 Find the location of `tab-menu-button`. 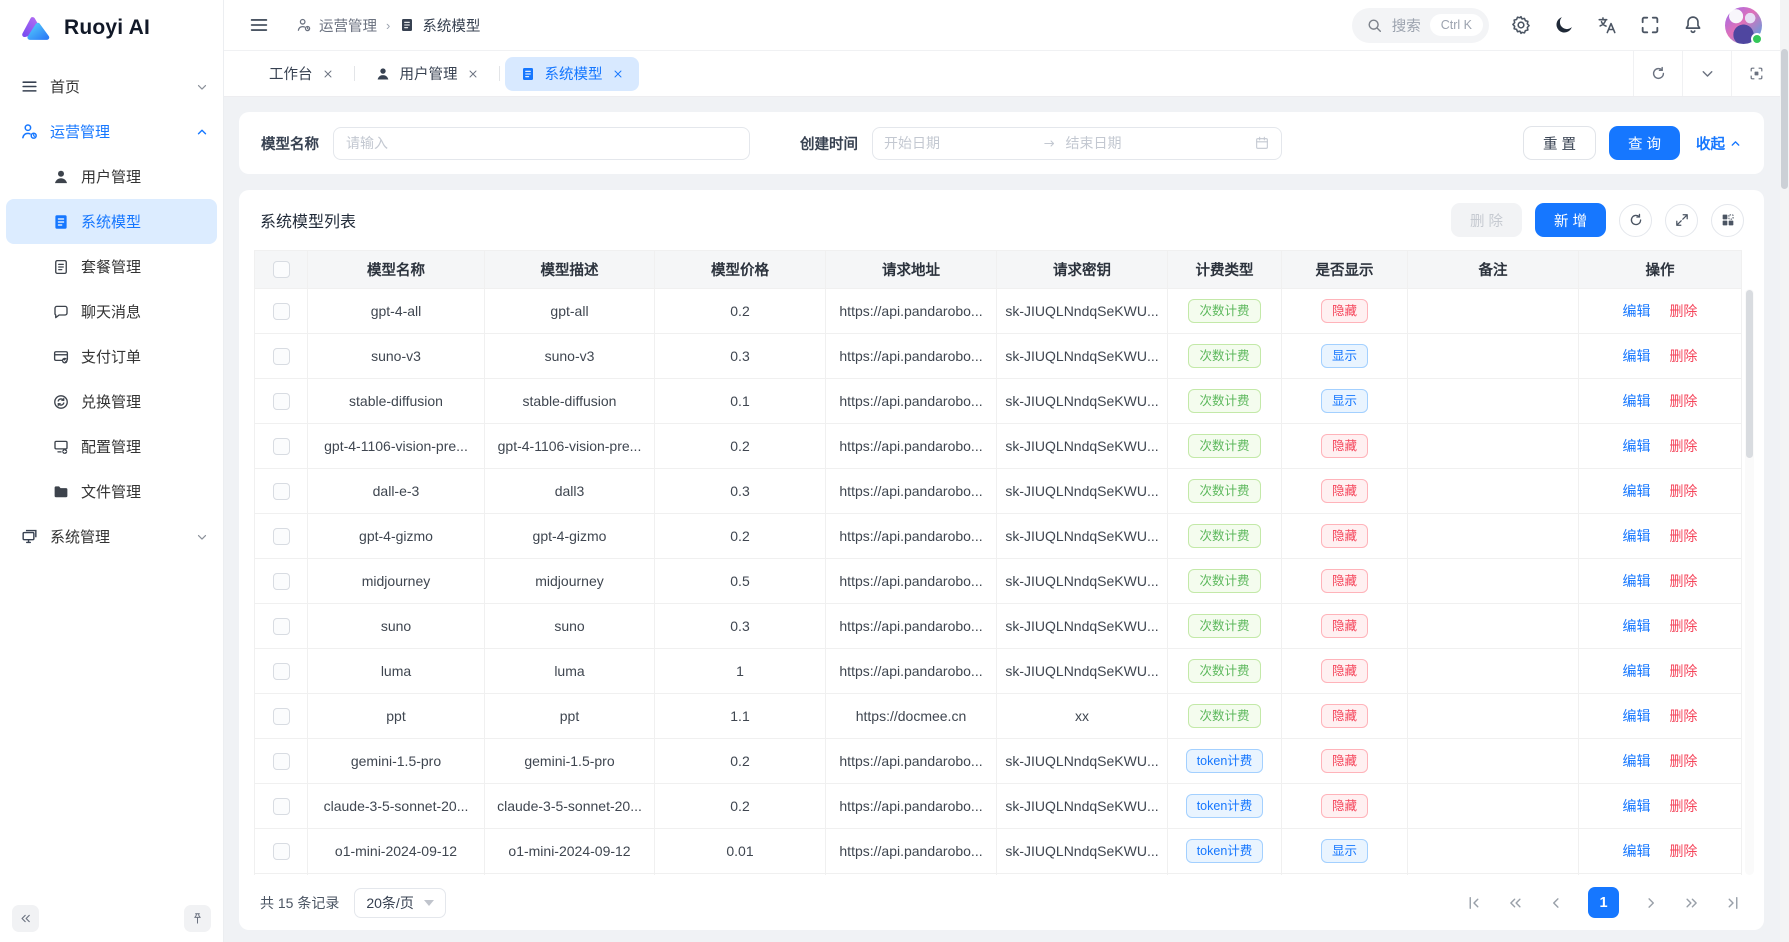

tab-menu-button is located at coordinates (1706, 73).